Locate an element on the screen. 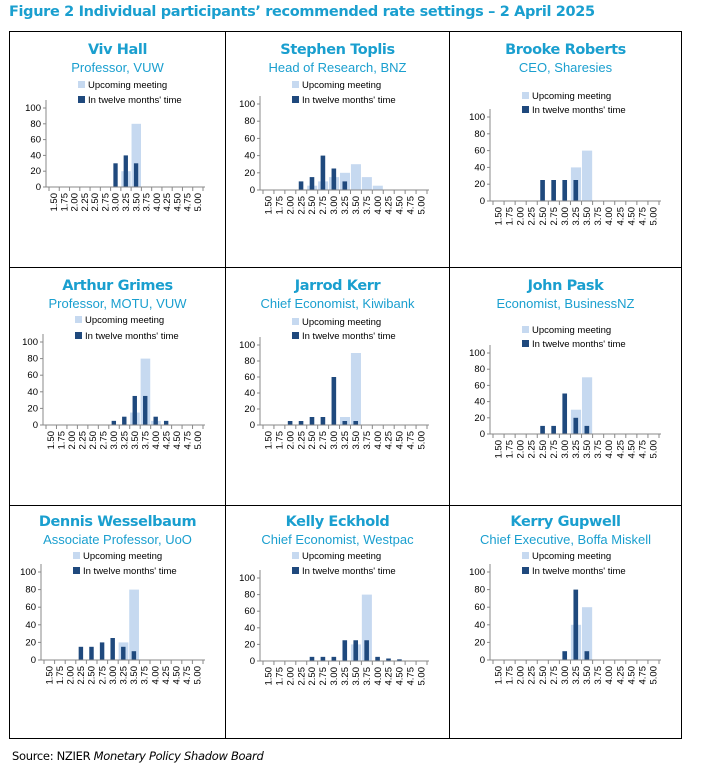 This screenshot has height=777, width=712. chart-subtitle: Professor, VUW is located at coordinates (117, 67).